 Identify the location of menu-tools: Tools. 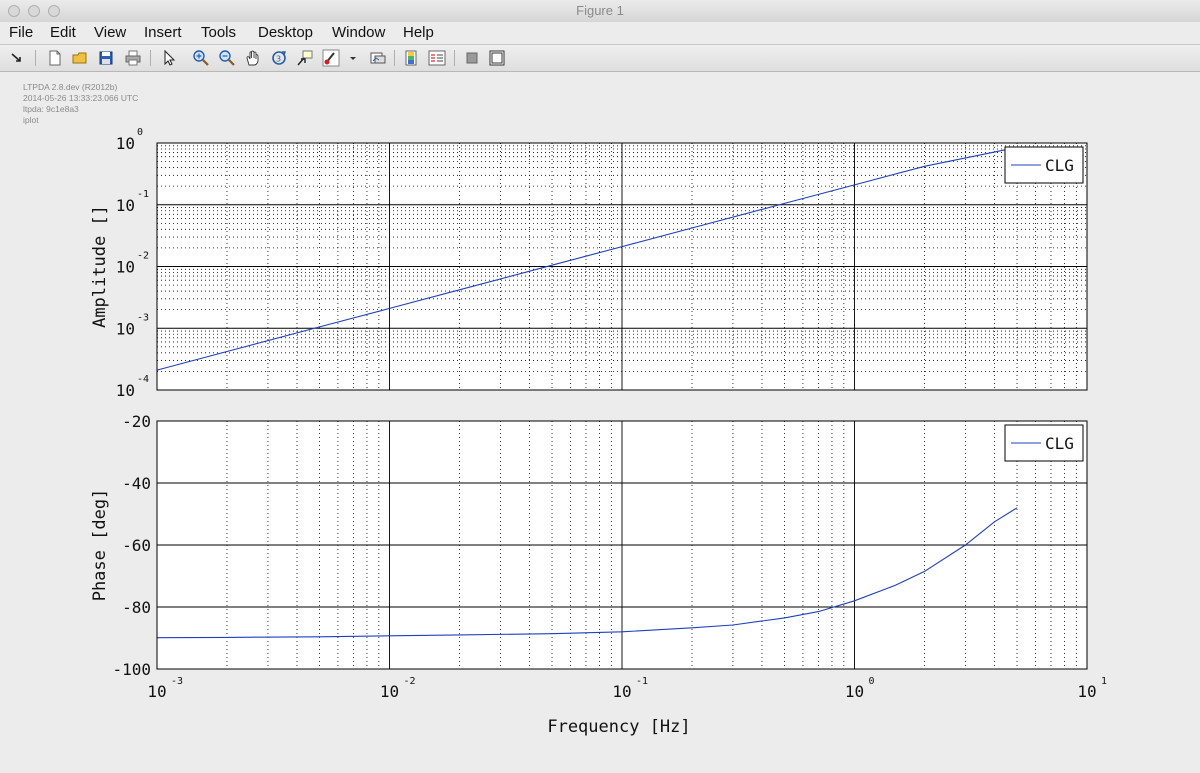
(219, 32).